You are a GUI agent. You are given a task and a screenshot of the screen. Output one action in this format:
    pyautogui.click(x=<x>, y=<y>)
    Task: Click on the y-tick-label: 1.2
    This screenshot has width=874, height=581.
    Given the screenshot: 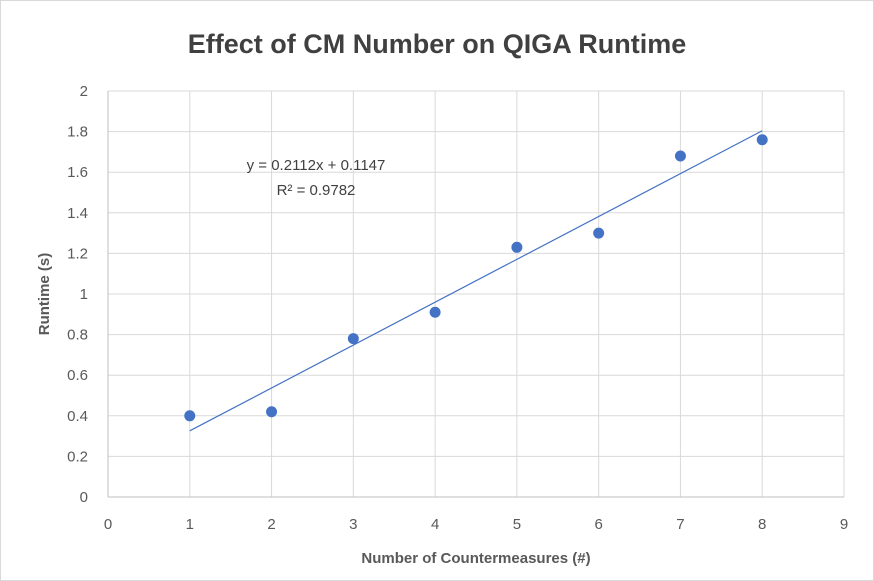 What is the action you would take?
    pyautogui.click(x=77, y=253)
    